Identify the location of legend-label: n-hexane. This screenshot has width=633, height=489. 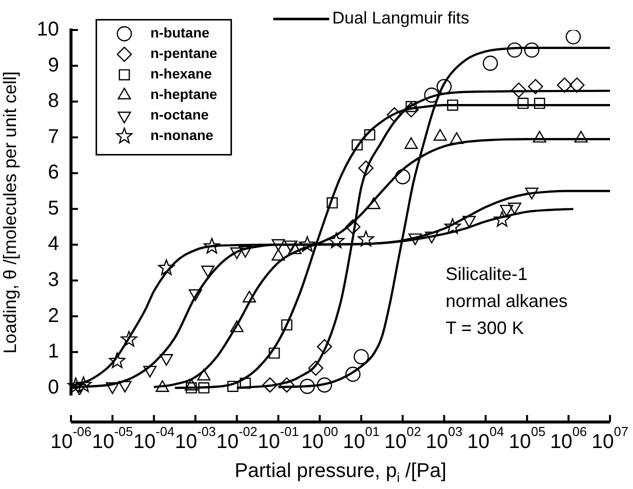
(181, 74).